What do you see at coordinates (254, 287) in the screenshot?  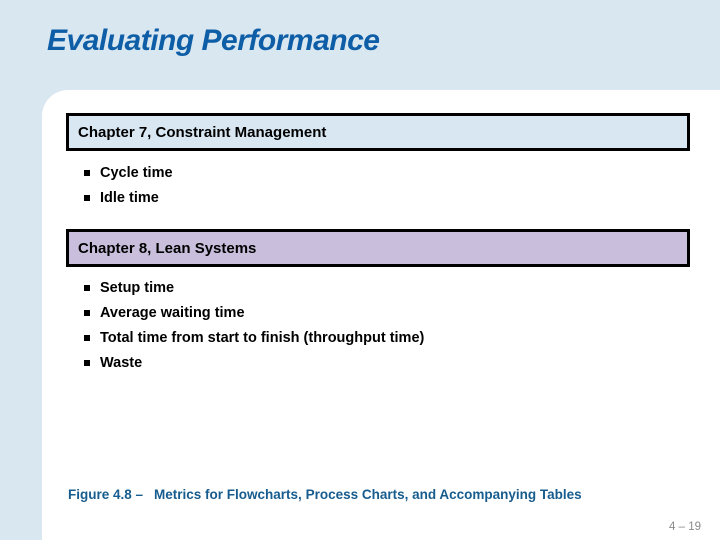 I see `list-item: Setup time` at bounding box center [254, 287].